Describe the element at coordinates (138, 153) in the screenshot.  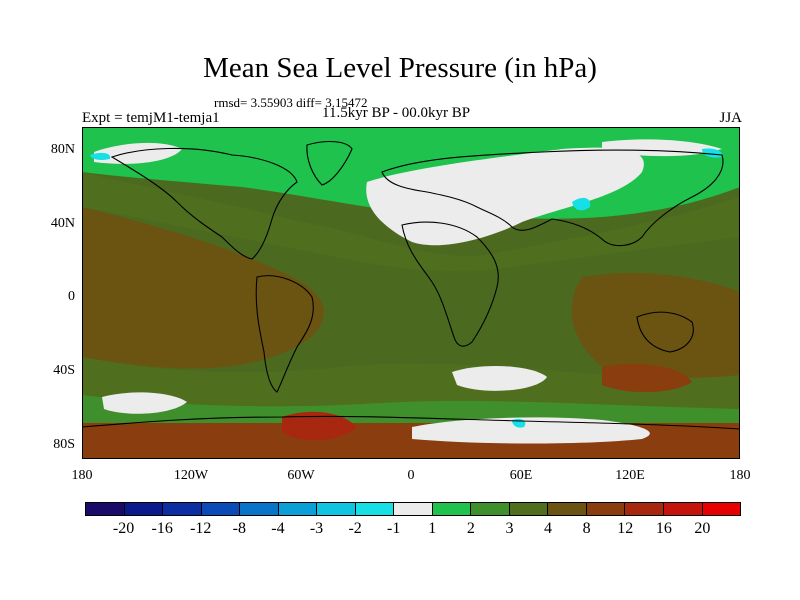
I see `arctic-white-west` at that location.